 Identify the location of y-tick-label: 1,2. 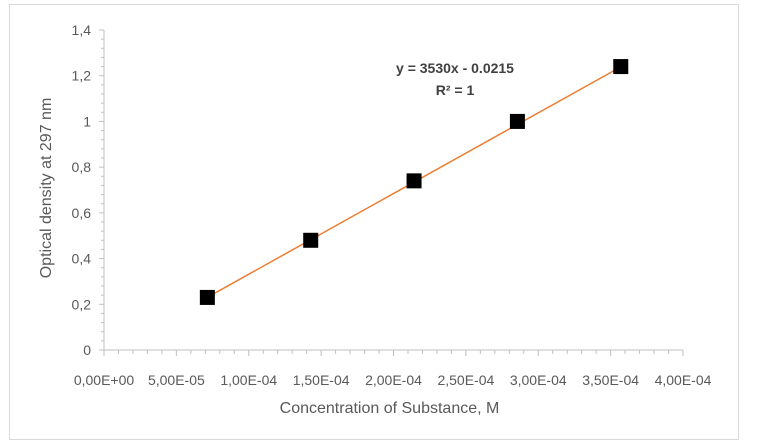
(82, 76).